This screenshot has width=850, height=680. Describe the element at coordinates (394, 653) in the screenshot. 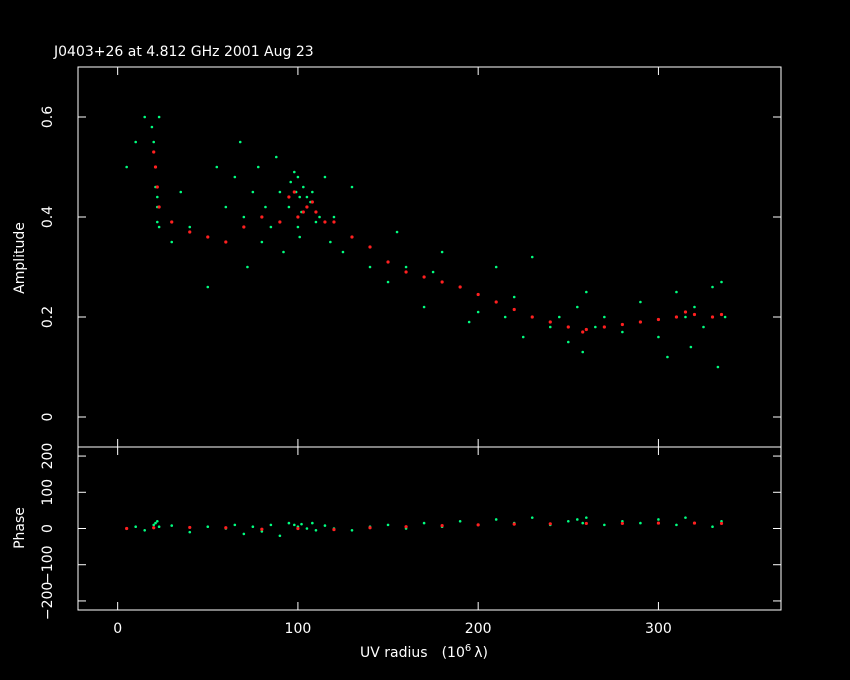

I see `x-axis-label-main: UV radius` at that location.